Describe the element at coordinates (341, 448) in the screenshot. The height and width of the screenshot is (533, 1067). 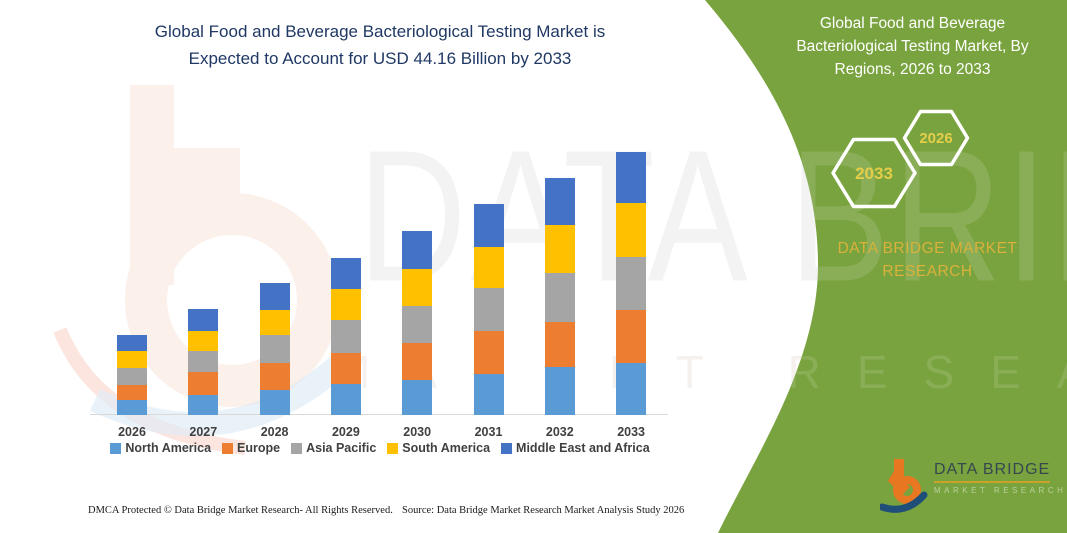
I see `legend-label: Asia Pacific` at that location.